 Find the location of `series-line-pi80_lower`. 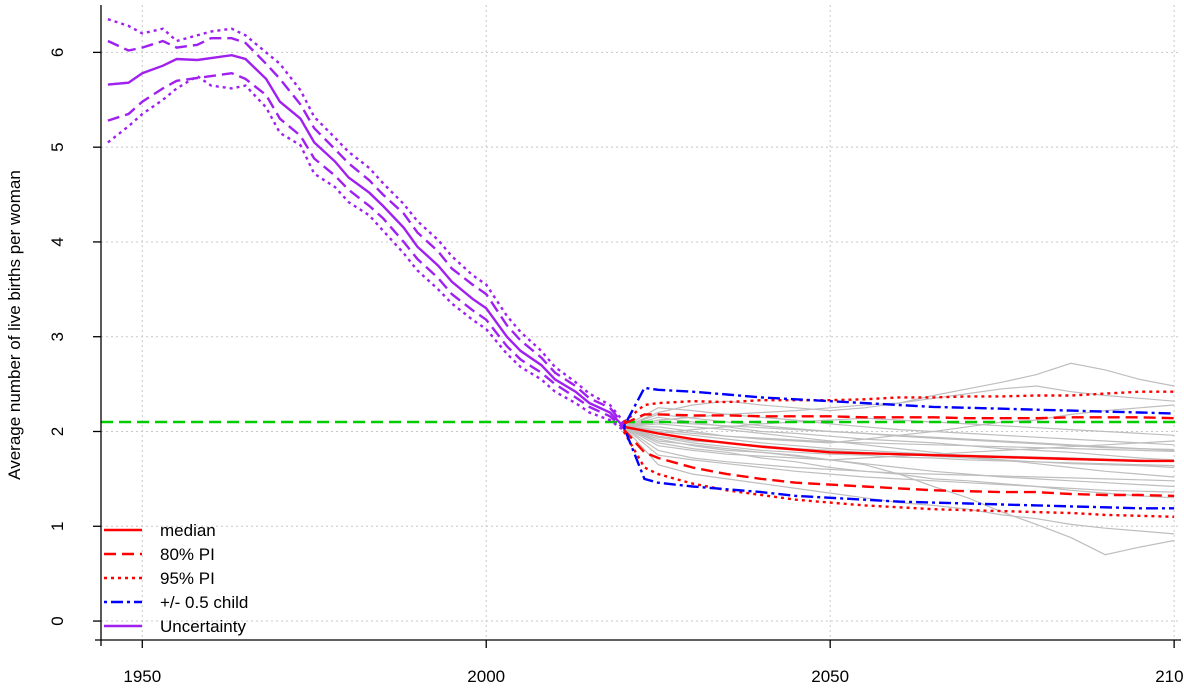

series-line-pi80_lower is located at coordinates (898, 463).